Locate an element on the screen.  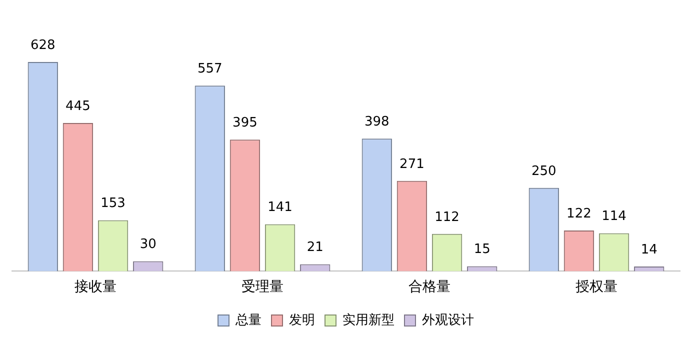
data-label: 141 is located at coordinates (280, 208).